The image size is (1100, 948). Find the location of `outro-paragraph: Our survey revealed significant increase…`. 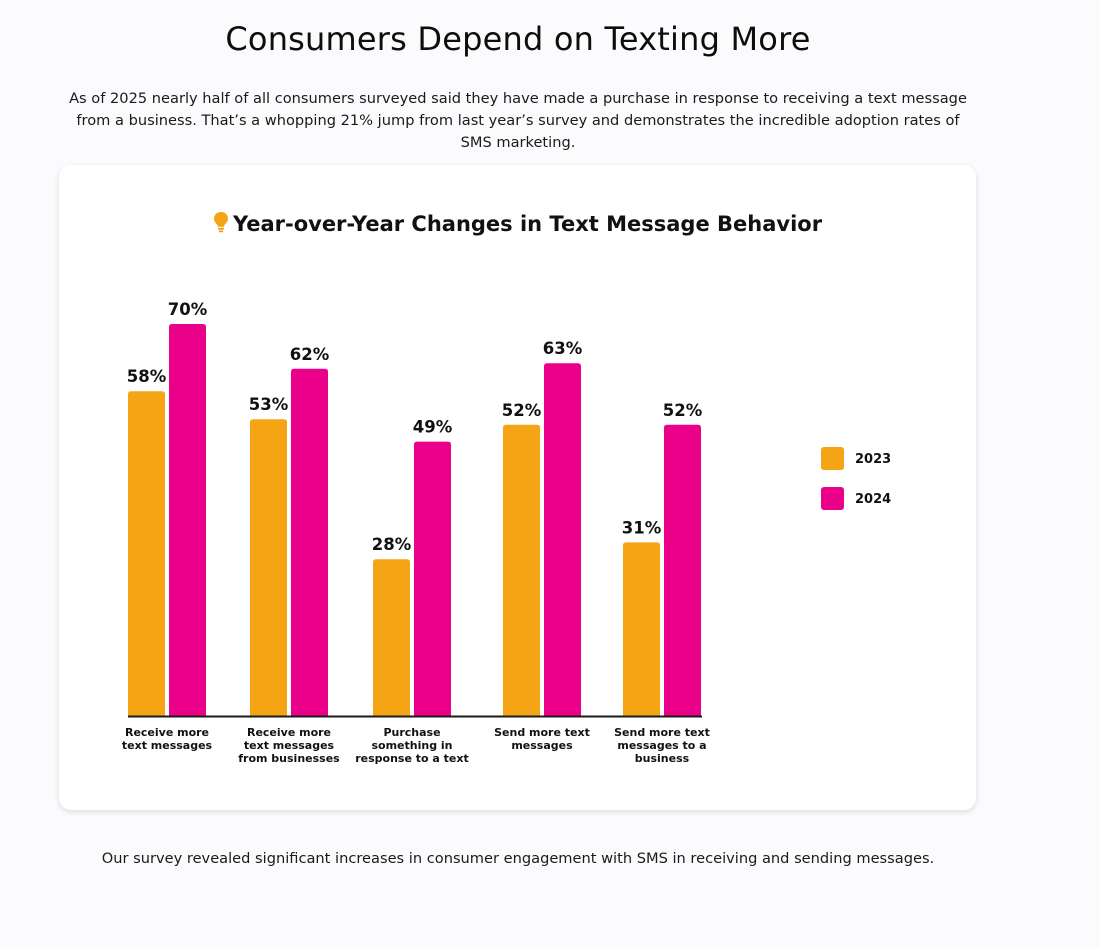

outro-paragraph: Our survey revealed significant increase… is located at coordinates (518, 858).